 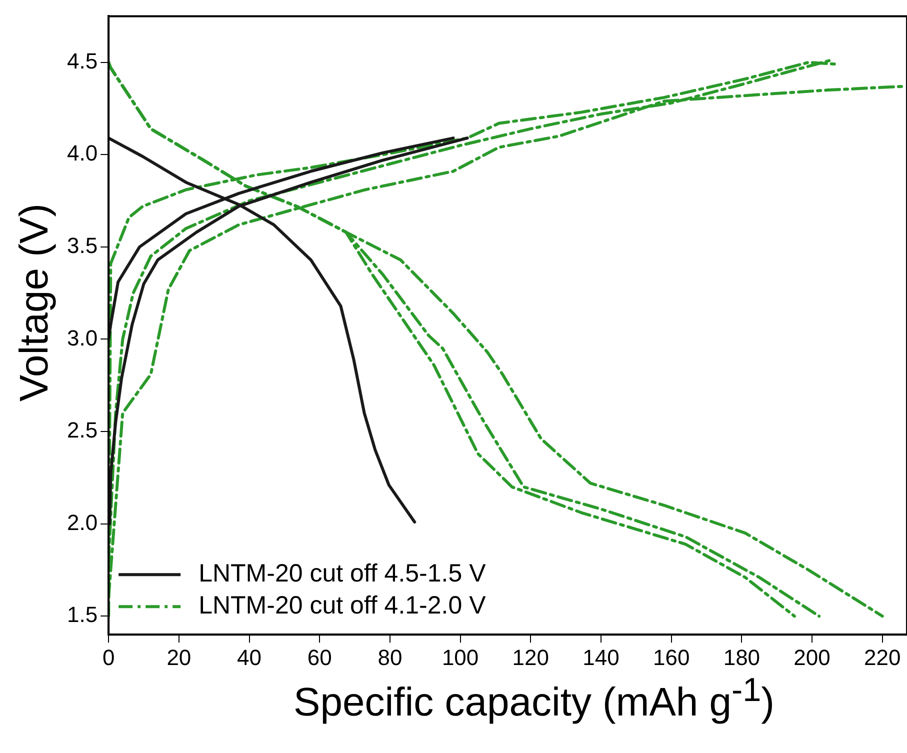 I want to click on x-tick-label: 0, so click(x=108, y=657).